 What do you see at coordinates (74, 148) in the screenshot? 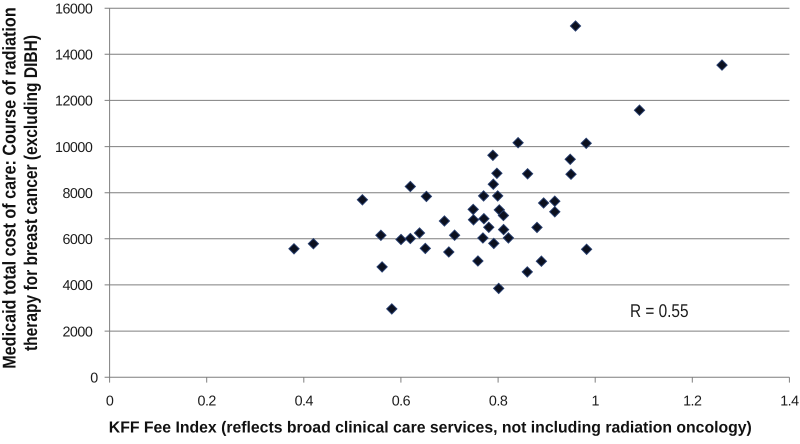
I see `svg-text: 10000` at bounding box center [74, 148].